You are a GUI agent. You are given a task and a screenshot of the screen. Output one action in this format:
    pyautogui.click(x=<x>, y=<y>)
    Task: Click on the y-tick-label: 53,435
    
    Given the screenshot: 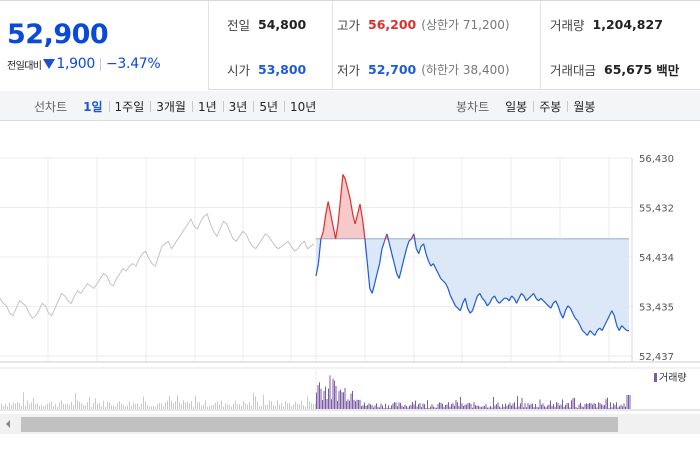 What is the action you would take?
    pyautogui.click(x=656, y=308)
    